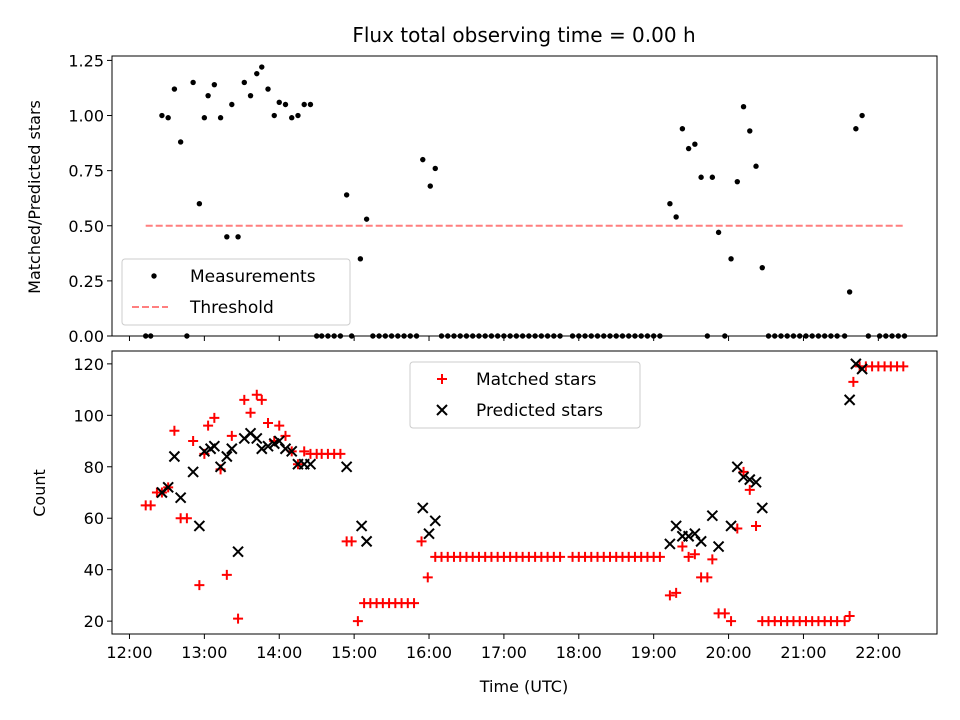  What do you see at coordinates (729, 652) in the screenshot?
I see `bottom-x-tick-label: 20:00` at bounding box center [729, 652].